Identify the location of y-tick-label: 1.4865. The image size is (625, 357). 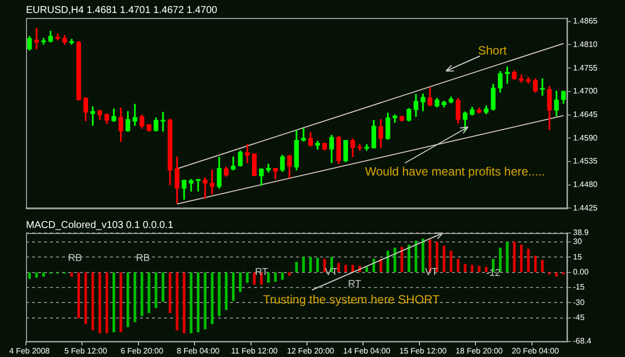
(585, 21).